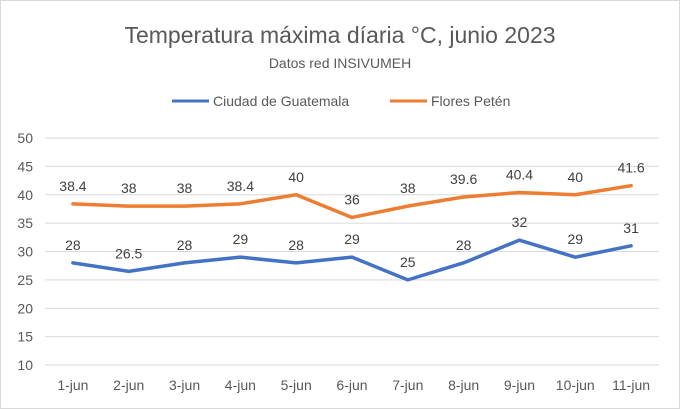 This screenshot has height=409, width=680. Describe the element at coordinates (352, 199) in the screenshot. I see `data-label: 36` at that location.